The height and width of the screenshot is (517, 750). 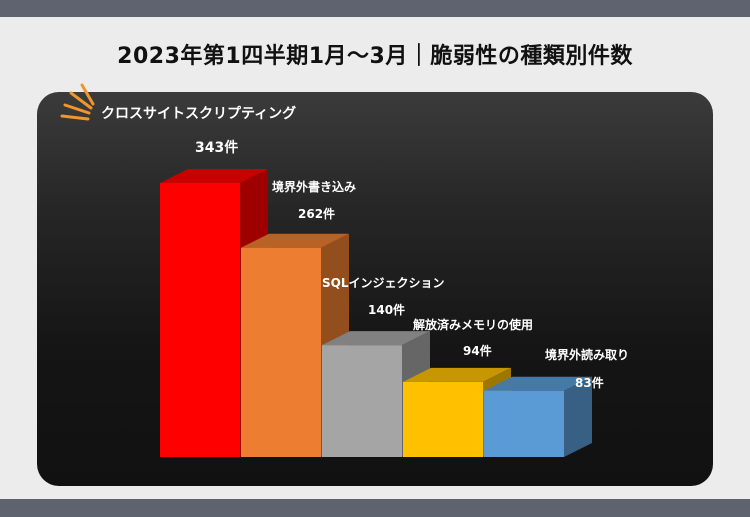 What do you see at coordinates (375, 56) in the screenshot?
I see `page-title: 2023年第1四半期1月〜3月｜脆弱性の種類別件数` at bounding box center [375, 56].